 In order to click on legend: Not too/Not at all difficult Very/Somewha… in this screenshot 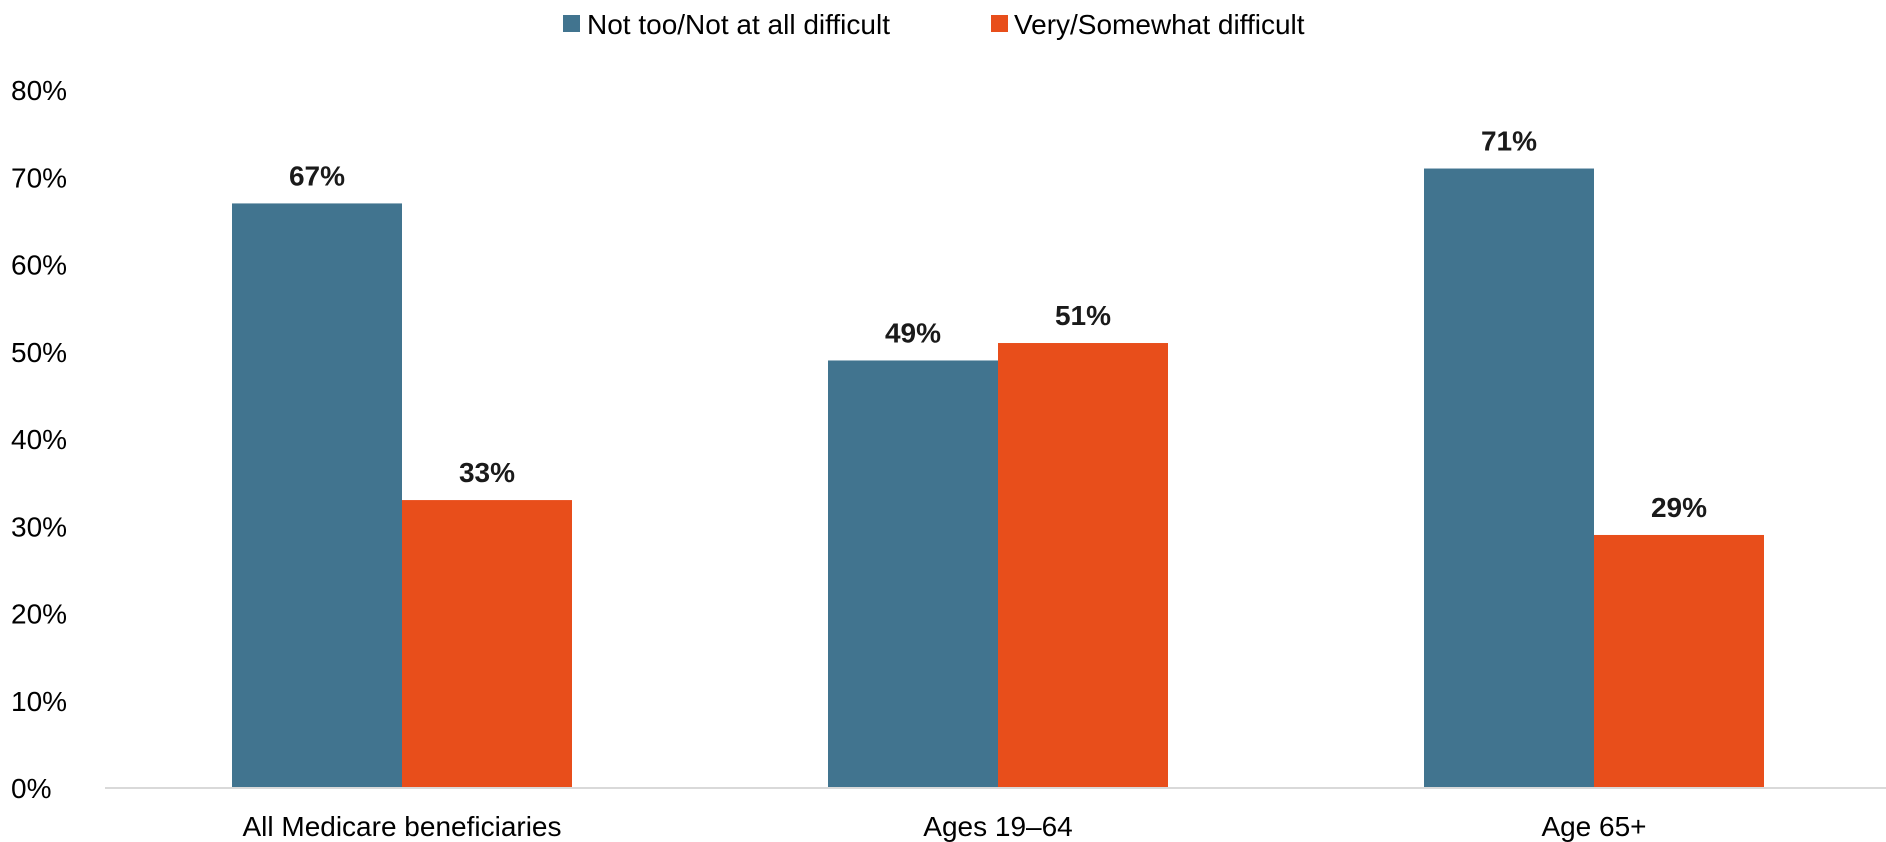, I will do `click(934, 24)`.